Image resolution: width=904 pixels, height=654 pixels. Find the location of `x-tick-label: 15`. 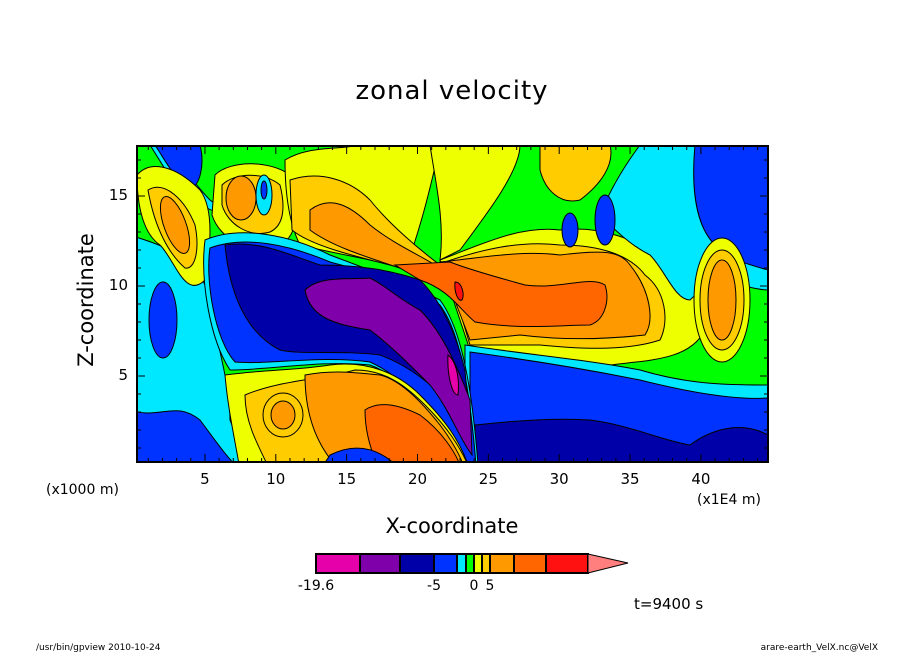

x-tick-label: 15 is located at coordinates (347, 479).